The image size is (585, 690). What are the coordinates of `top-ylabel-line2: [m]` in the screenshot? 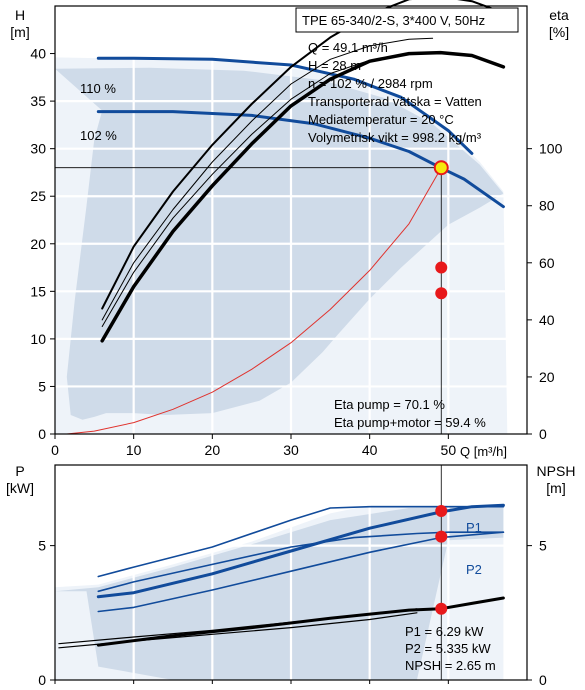 It's located at (19, 32).